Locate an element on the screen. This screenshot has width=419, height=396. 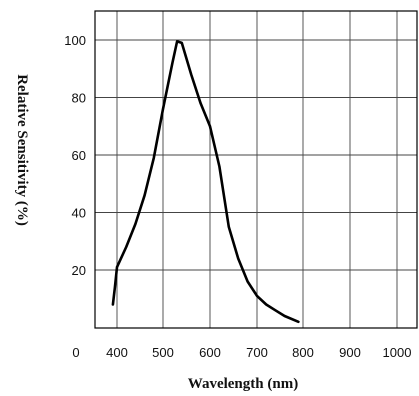
y-tick-label: 100 is located at coordinates (75, 40).